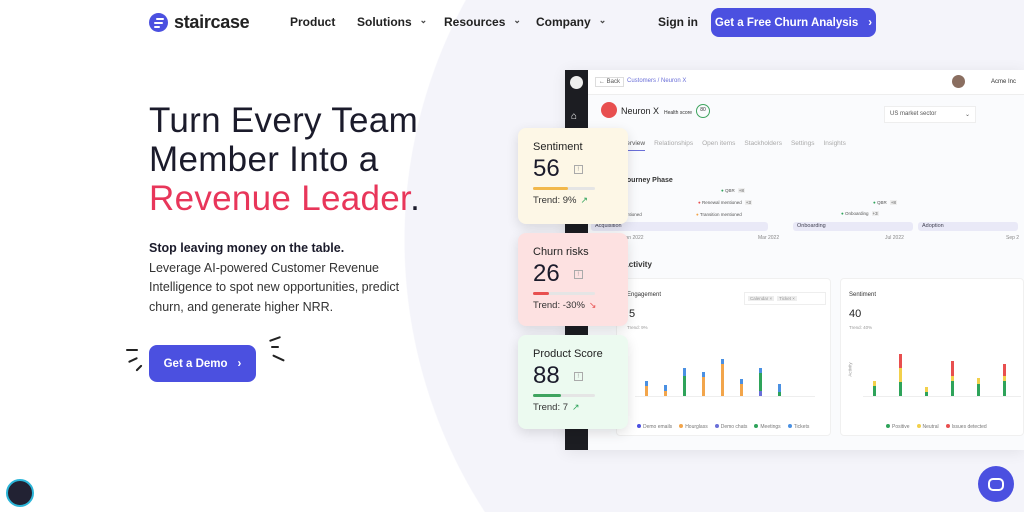  I want to click on company-name: Neuron X, so click(640, 111).